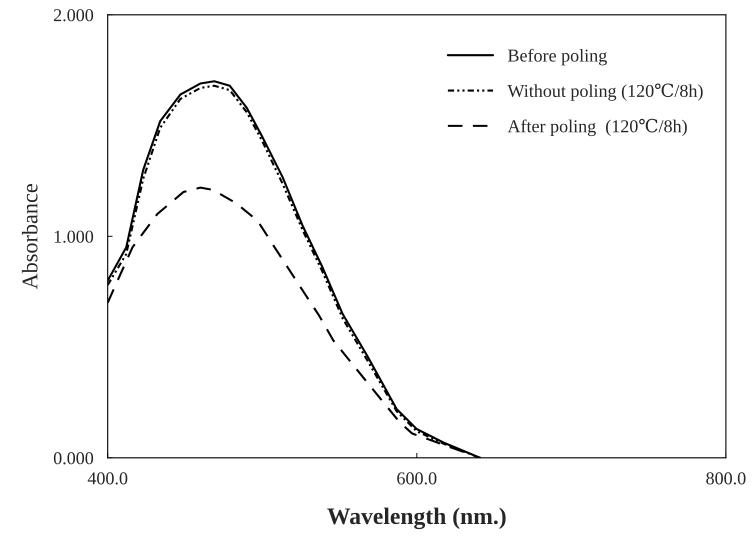  What do you see at coordinates (557, 57) in the screenshot?
I see `legend-label: Before poling` at bounding box center [557, 57].